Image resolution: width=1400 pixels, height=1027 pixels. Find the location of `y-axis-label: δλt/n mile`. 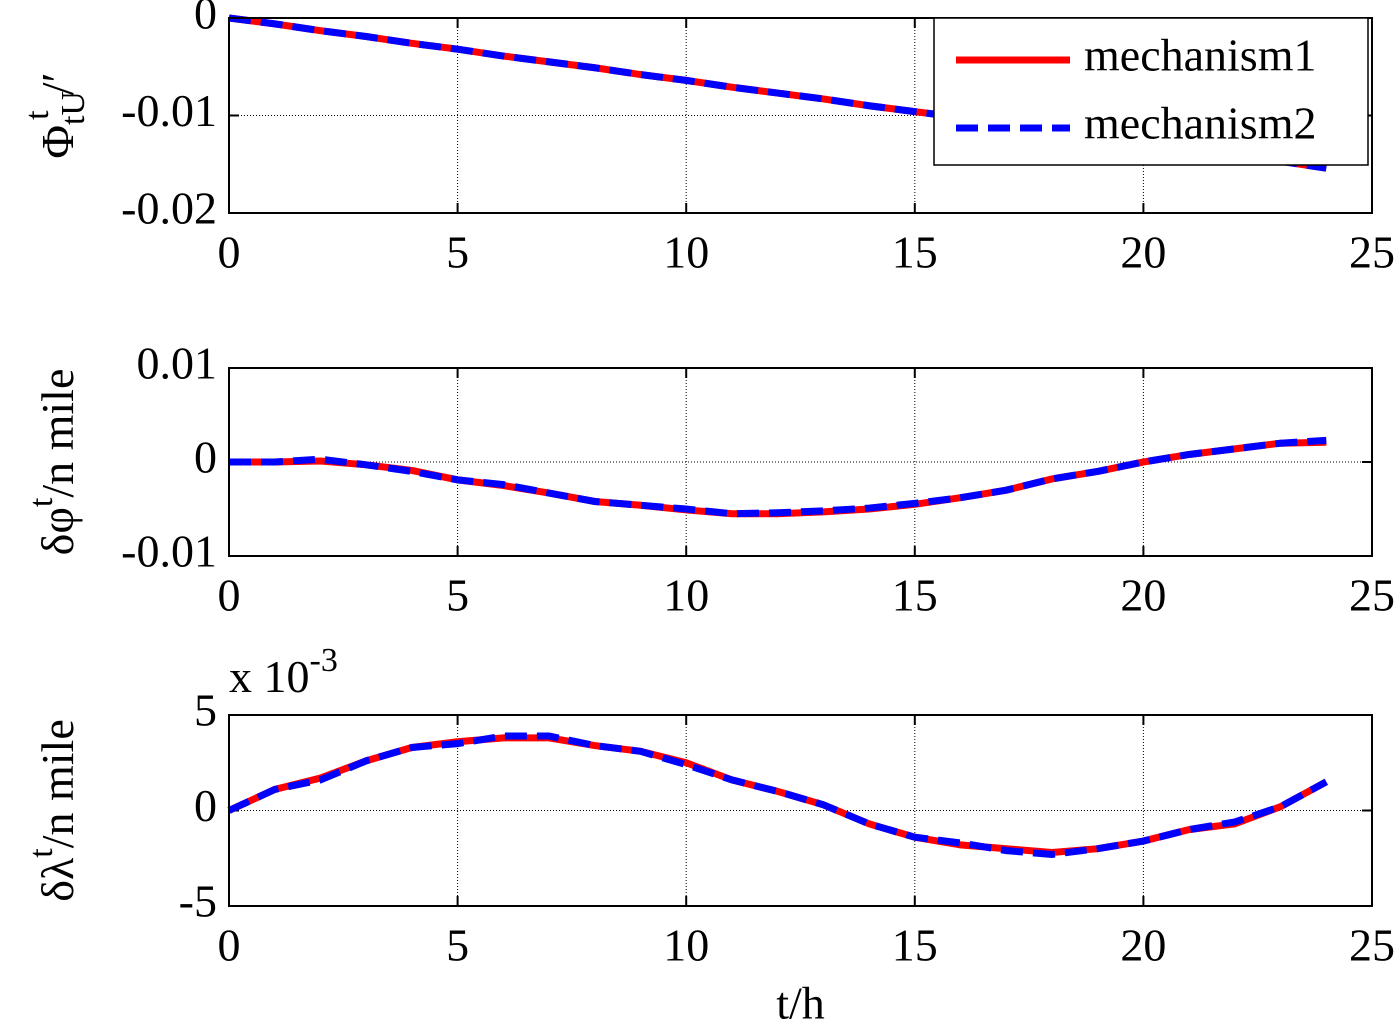

y-axis-label: δλt/n mile is located at coordinates (53, 810).